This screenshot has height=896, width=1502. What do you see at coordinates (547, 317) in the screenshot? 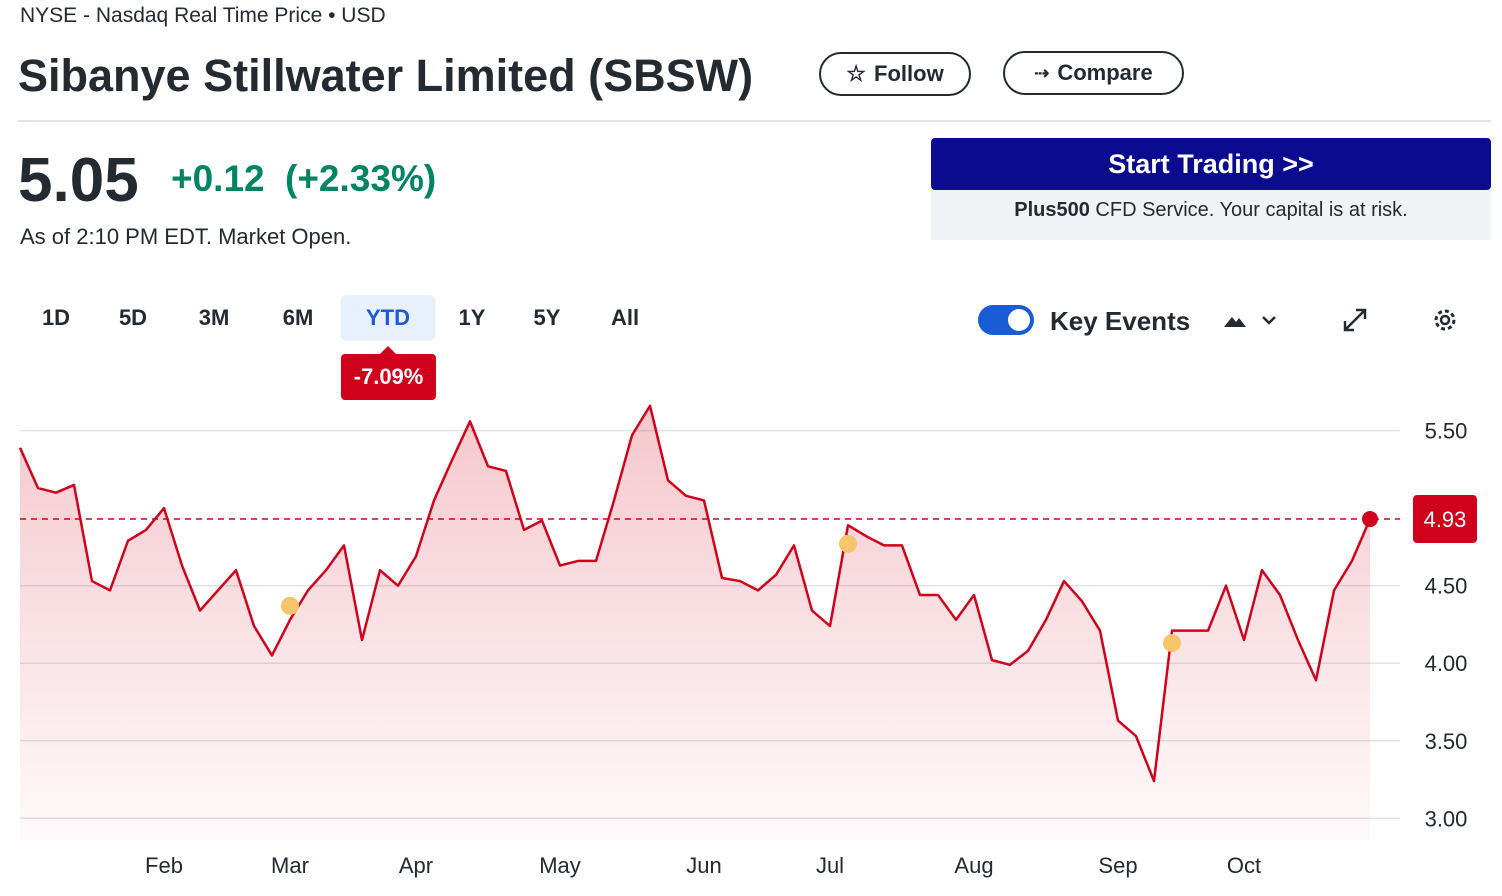
I see `range-button: 5Y` at bounding box center [547, 317].